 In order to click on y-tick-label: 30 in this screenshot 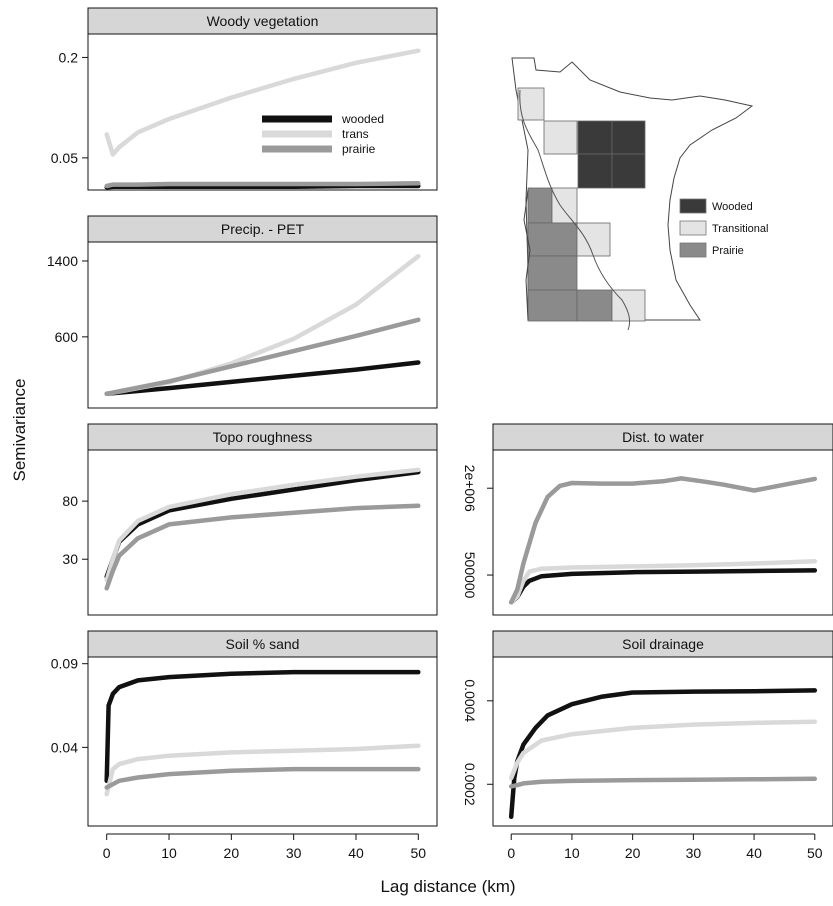, I will do `click(70, 559)`.